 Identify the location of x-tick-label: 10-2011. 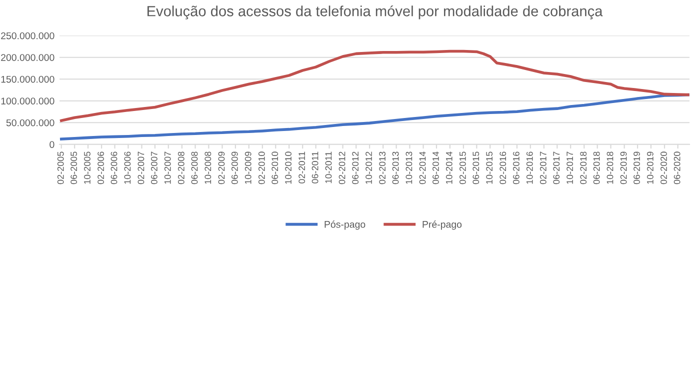
(328, 168).